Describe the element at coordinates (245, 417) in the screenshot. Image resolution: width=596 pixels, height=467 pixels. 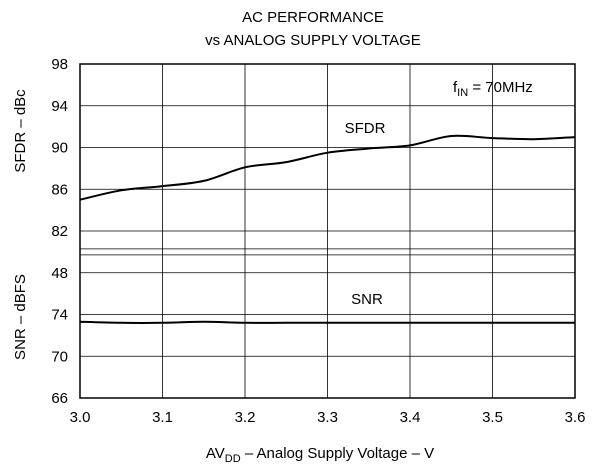
I see `x-tick-label: 3.2` at that location.